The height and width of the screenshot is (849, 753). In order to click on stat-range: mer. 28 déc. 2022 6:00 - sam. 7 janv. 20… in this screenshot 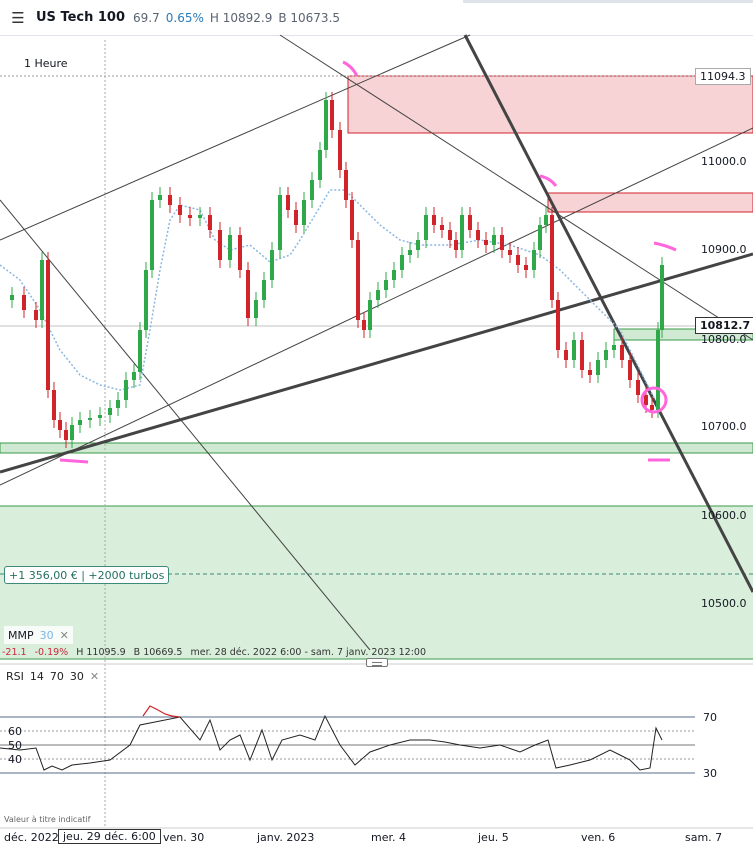, I will do `click(308, 652)`.